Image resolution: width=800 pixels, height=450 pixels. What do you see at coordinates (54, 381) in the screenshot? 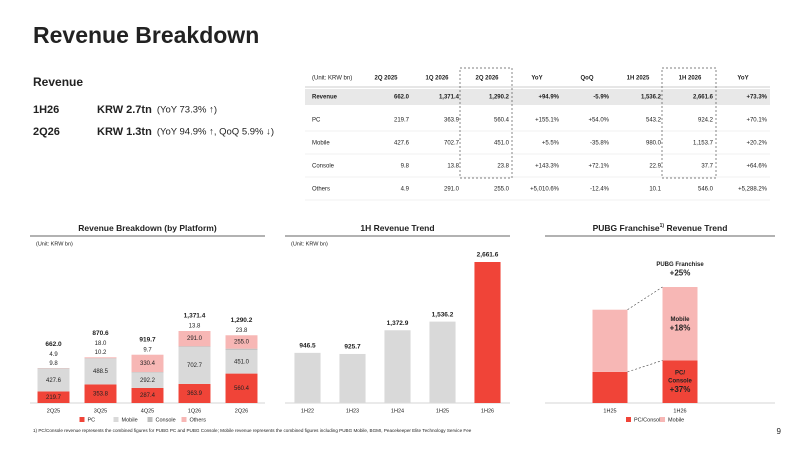
I see `bar-label: 427.6` at bounding box center [54, 381].